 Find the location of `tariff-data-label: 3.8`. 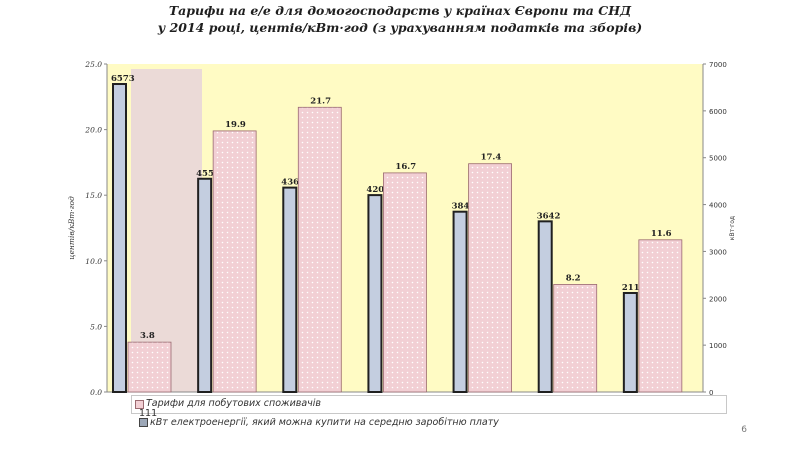

tariff-data-label: 3.8 is located at coordinates (147, 336).